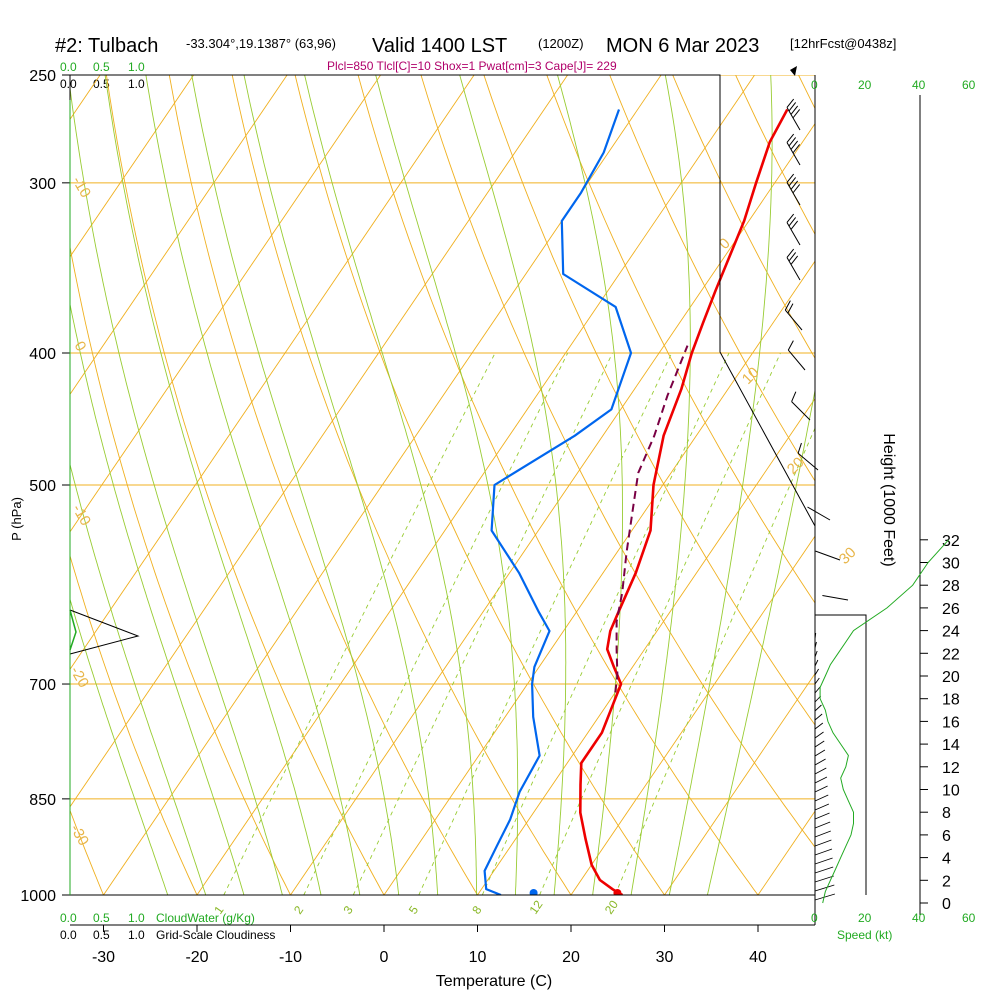 The image size is (1000, 1000). Describe the element at coordinates (42, 685) in the screenshot. I see `y-tick-label: 700` at that location.